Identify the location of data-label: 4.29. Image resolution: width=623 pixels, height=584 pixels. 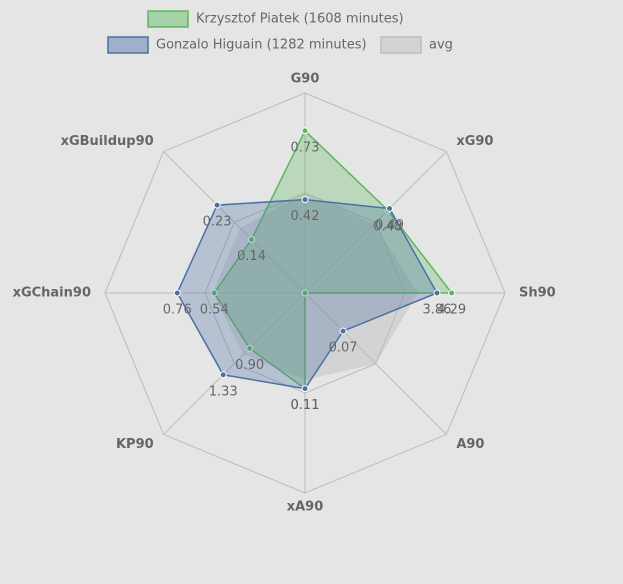
(451, 310).